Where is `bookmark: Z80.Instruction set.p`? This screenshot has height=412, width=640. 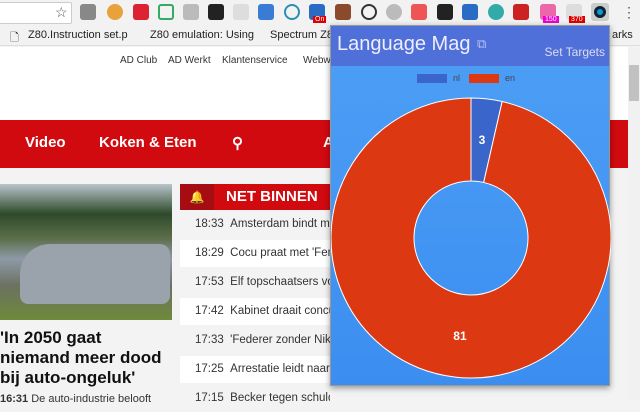
bookmark: Z80.Instruction set.p is located at coordinates (78, 35).